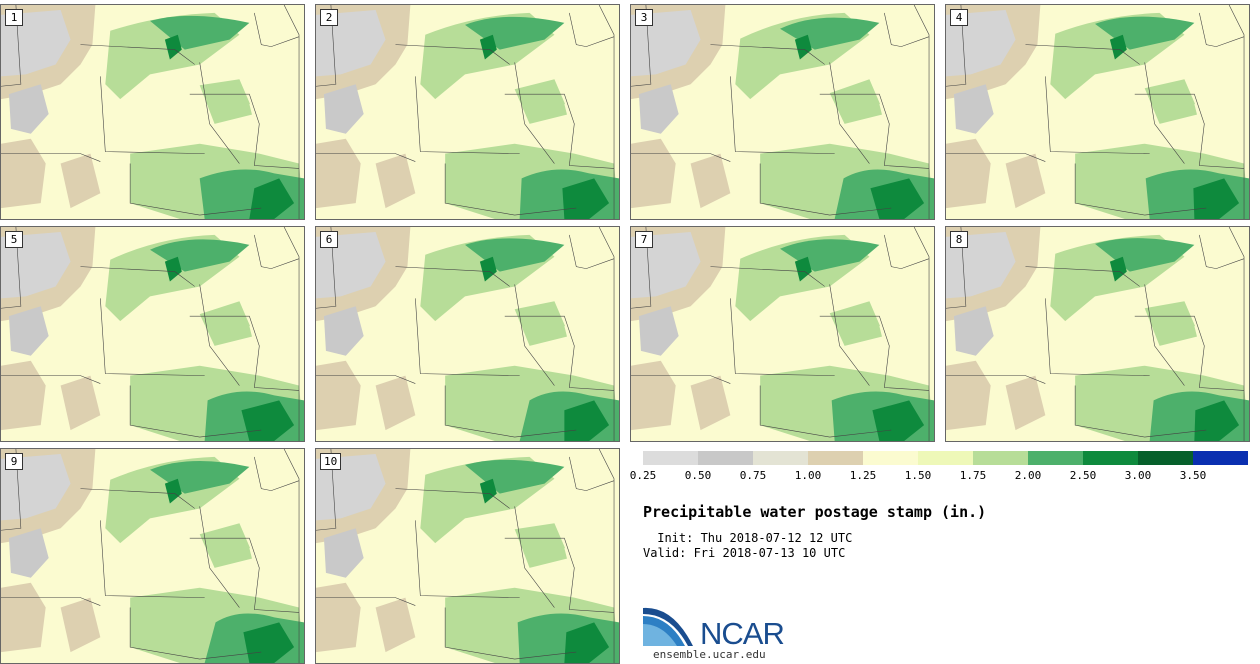 Image resolution: width=1260 pixels, height=664 pixels. Describe the element at coordinates (753, 475) in the screenshot. I see `colorbar-tick-label: 0.75` at that location.